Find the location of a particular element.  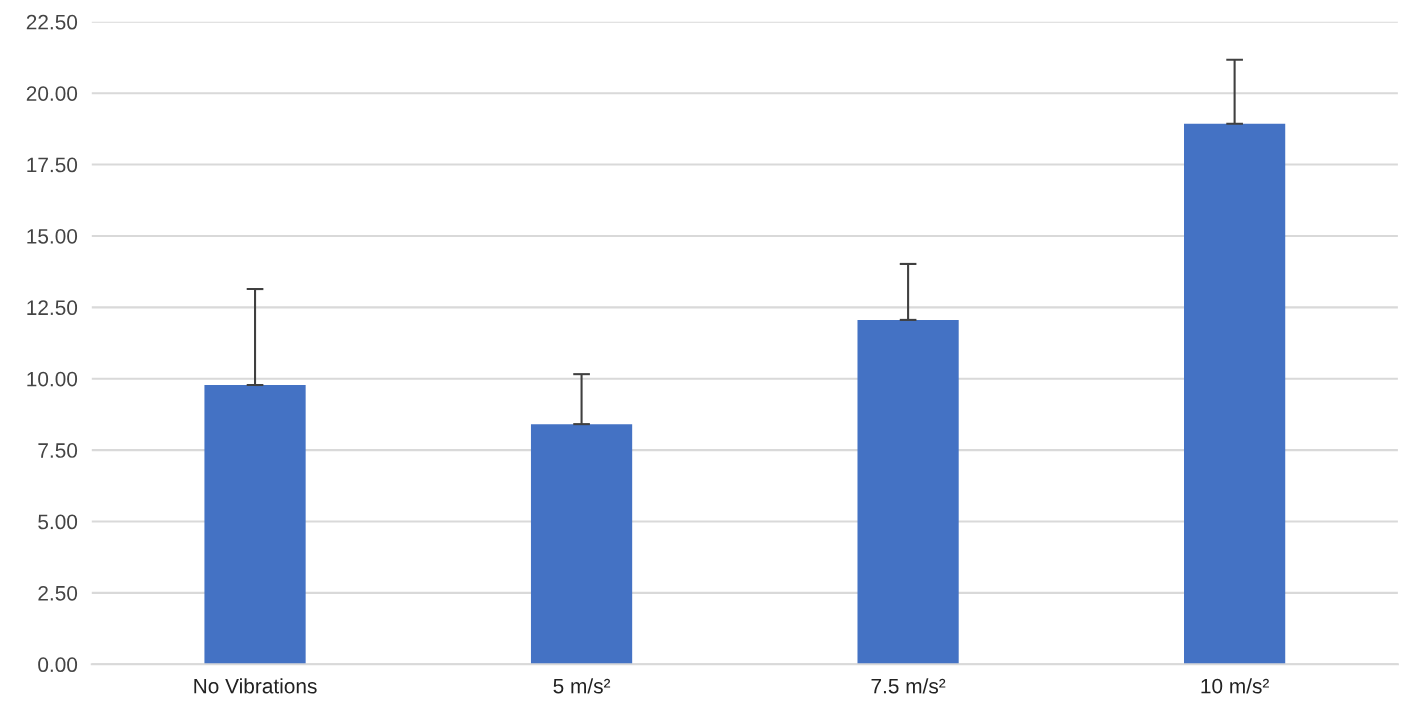

x-tick-label: 10 m/s² is located at coordinates (1235, 686).